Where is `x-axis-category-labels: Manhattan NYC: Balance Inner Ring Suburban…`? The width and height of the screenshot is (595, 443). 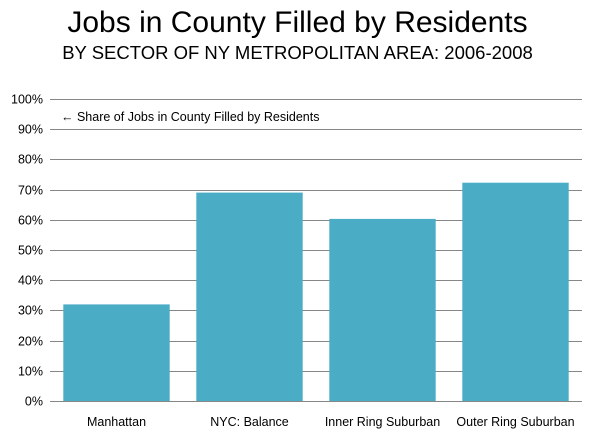
x-axis-category-labels: Manhattan NYC: Balance Inner Ring Suburban… is located at coordinates (331, 422).